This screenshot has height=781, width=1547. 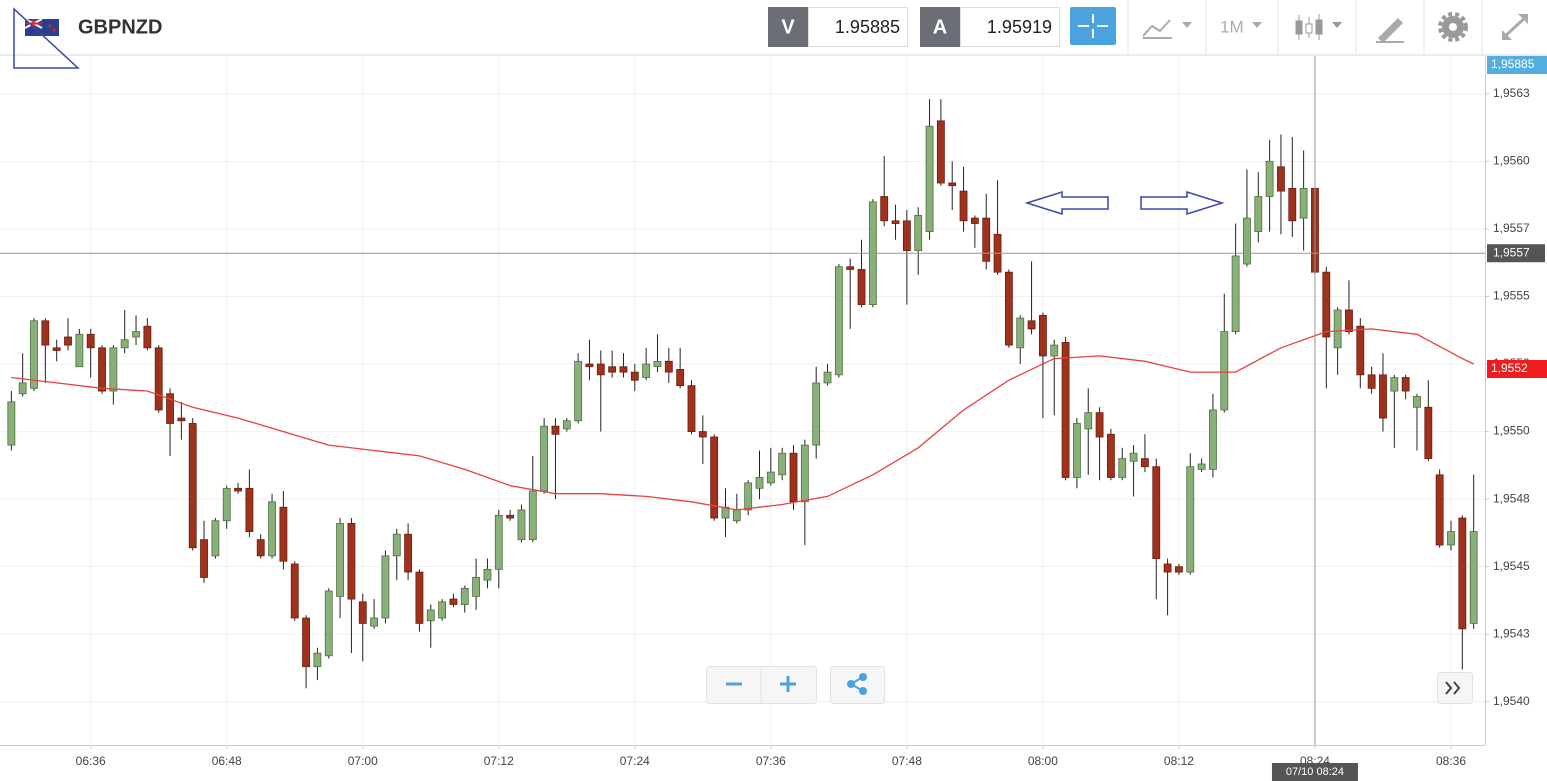 I want to click on triangle-drawing, so click(x=46, y=38).